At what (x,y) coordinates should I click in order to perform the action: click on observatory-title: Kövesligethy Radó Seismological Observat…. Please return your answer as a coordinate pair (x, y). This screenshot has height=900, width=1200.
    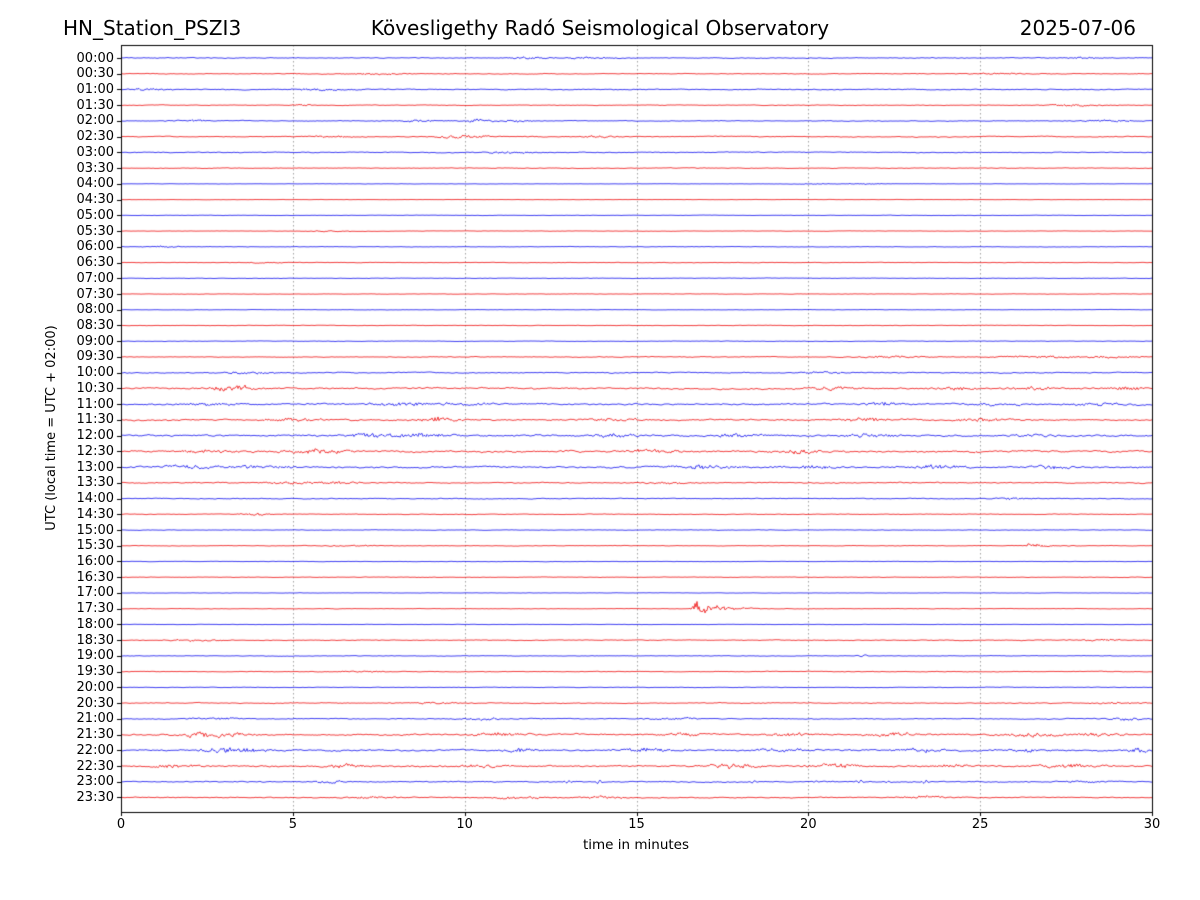
    Looking at the image, I should click on (600, 28).